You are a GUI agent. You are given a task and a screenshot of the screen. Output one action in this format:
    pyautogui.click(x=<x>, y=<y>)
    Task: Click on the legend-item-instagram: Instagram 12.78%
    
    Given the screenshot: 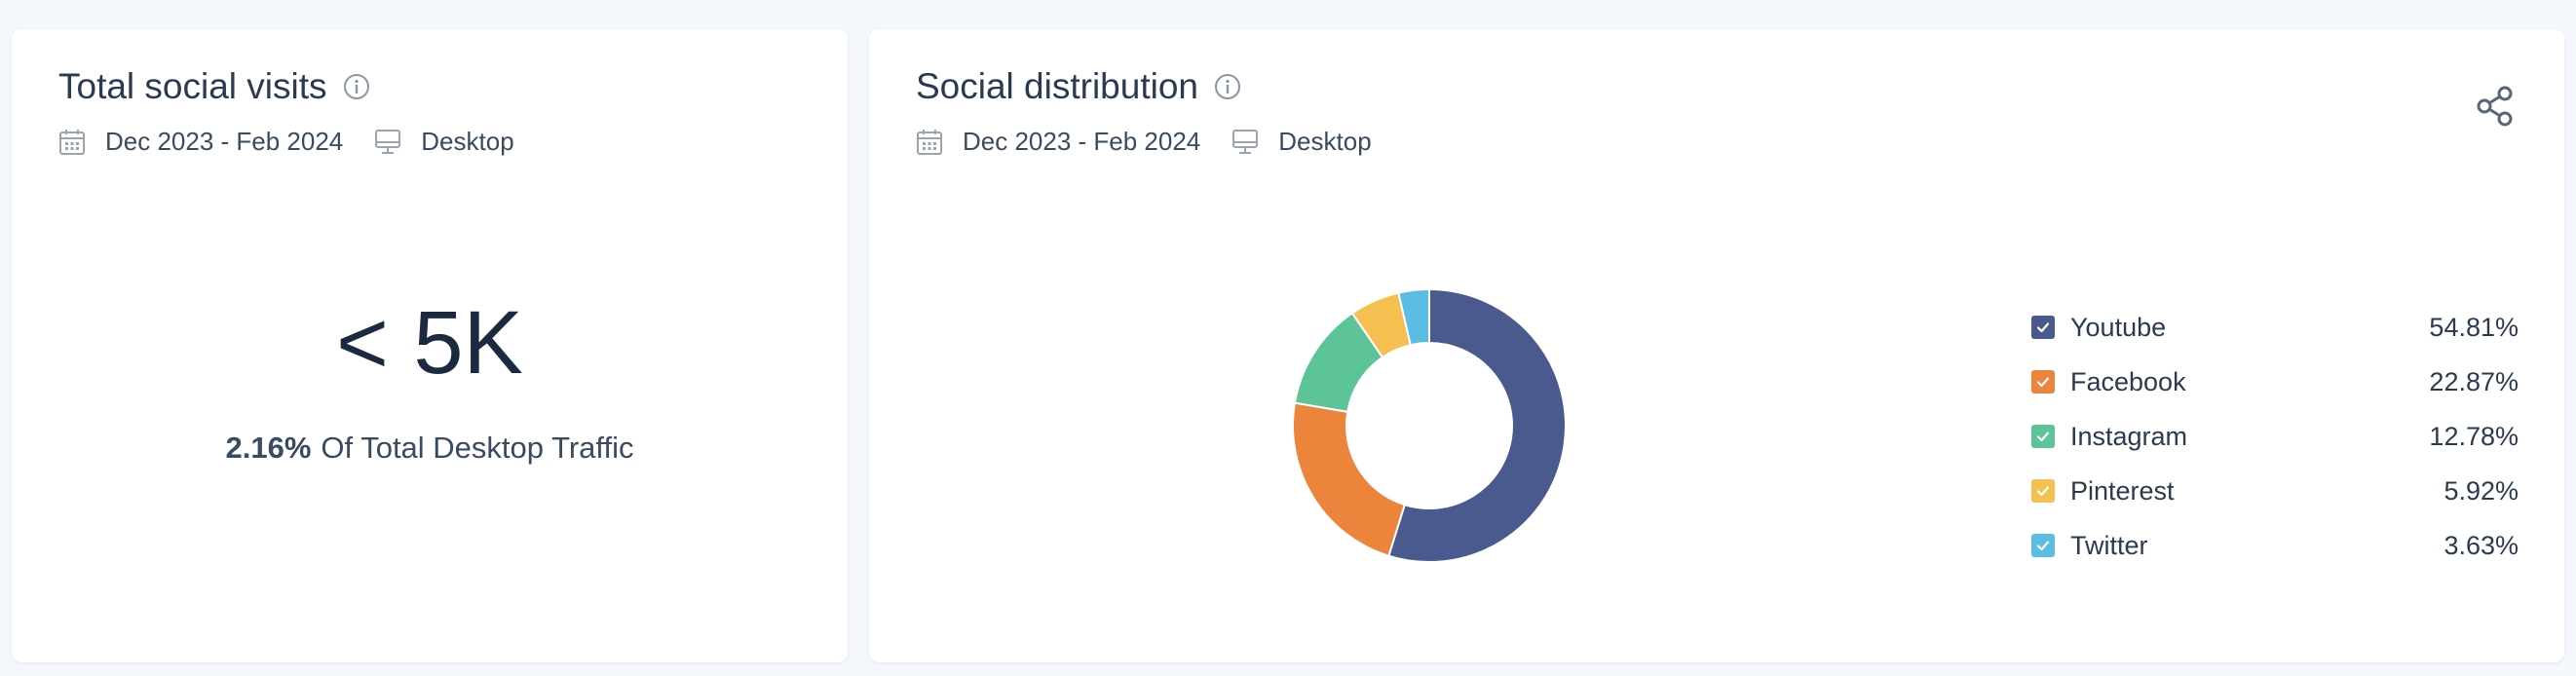 What is the action you would take?
    pyautogui.click(x=2275, y=436)
    